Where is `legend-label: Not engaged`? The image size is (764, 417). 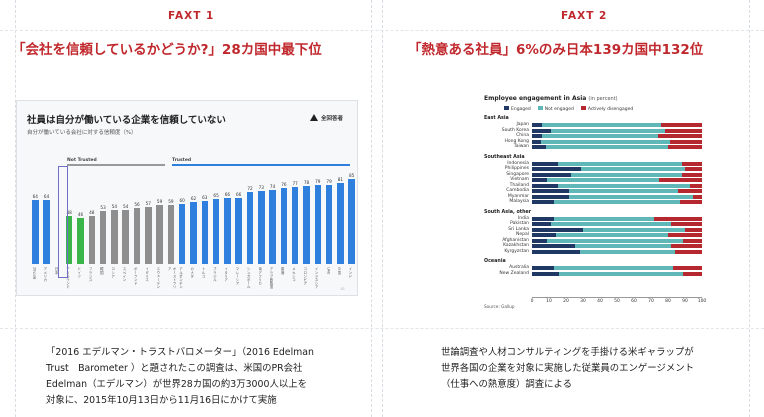
legend-label: Not engaged is located at coordinates (559, 109).